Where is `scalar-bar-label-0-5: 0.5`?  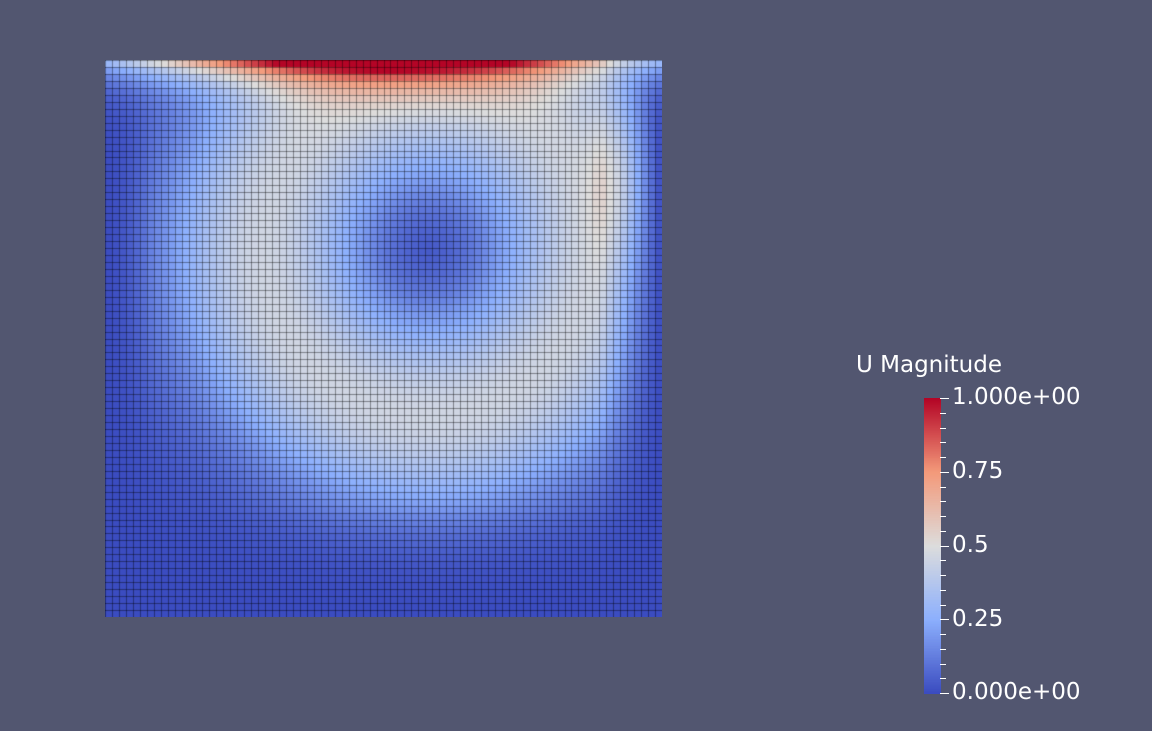
scalar-bar-label-0-5: 0.5 is located at coordinates (970, 545).